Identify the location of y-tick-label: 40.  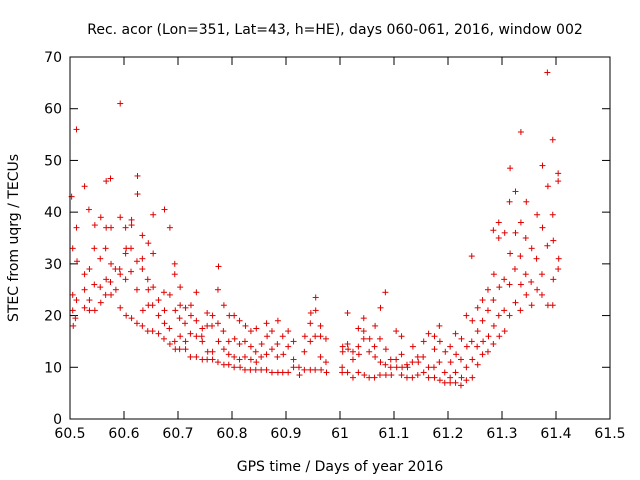
(53, 213).